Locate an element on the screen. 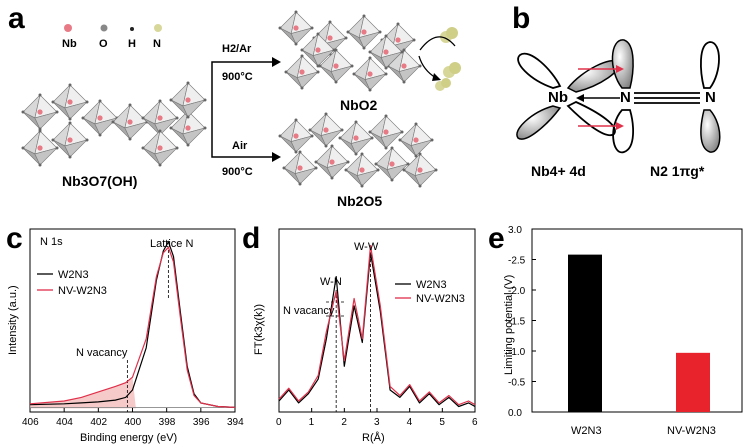 The height and width of the screenshot is (447, 748). legend-nb: Nb is located at coordinates (69, 44).